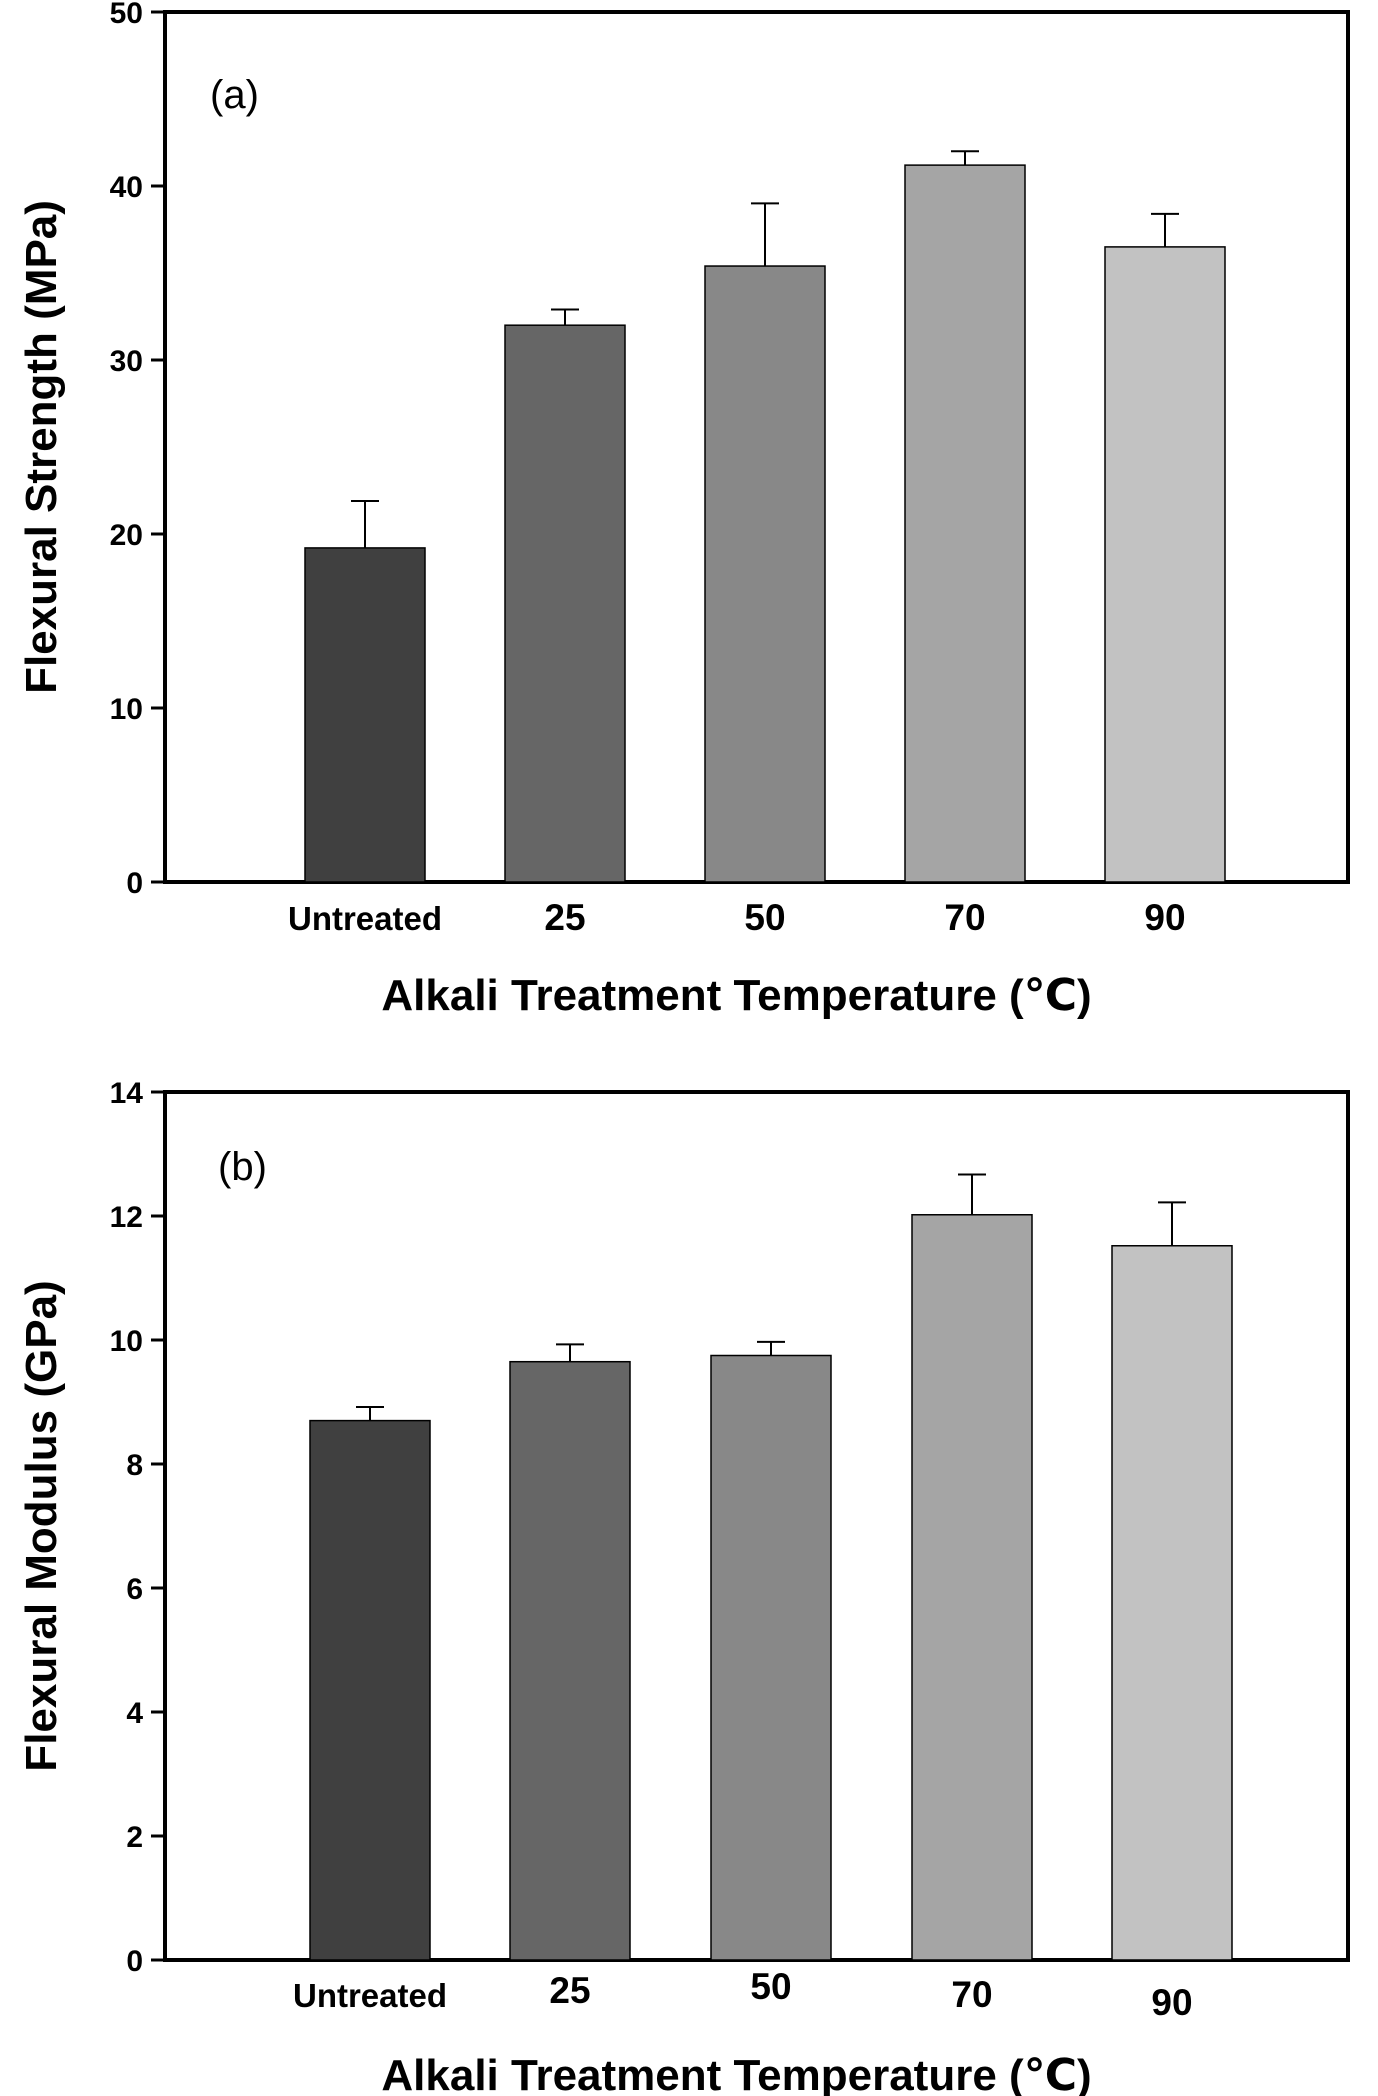 This screenshot has height=2096, width=1378. What do you see at coordinates (242, 1167) in the screenshot?
I see `panel-label: (b)` at bounding box center [242, 1167].